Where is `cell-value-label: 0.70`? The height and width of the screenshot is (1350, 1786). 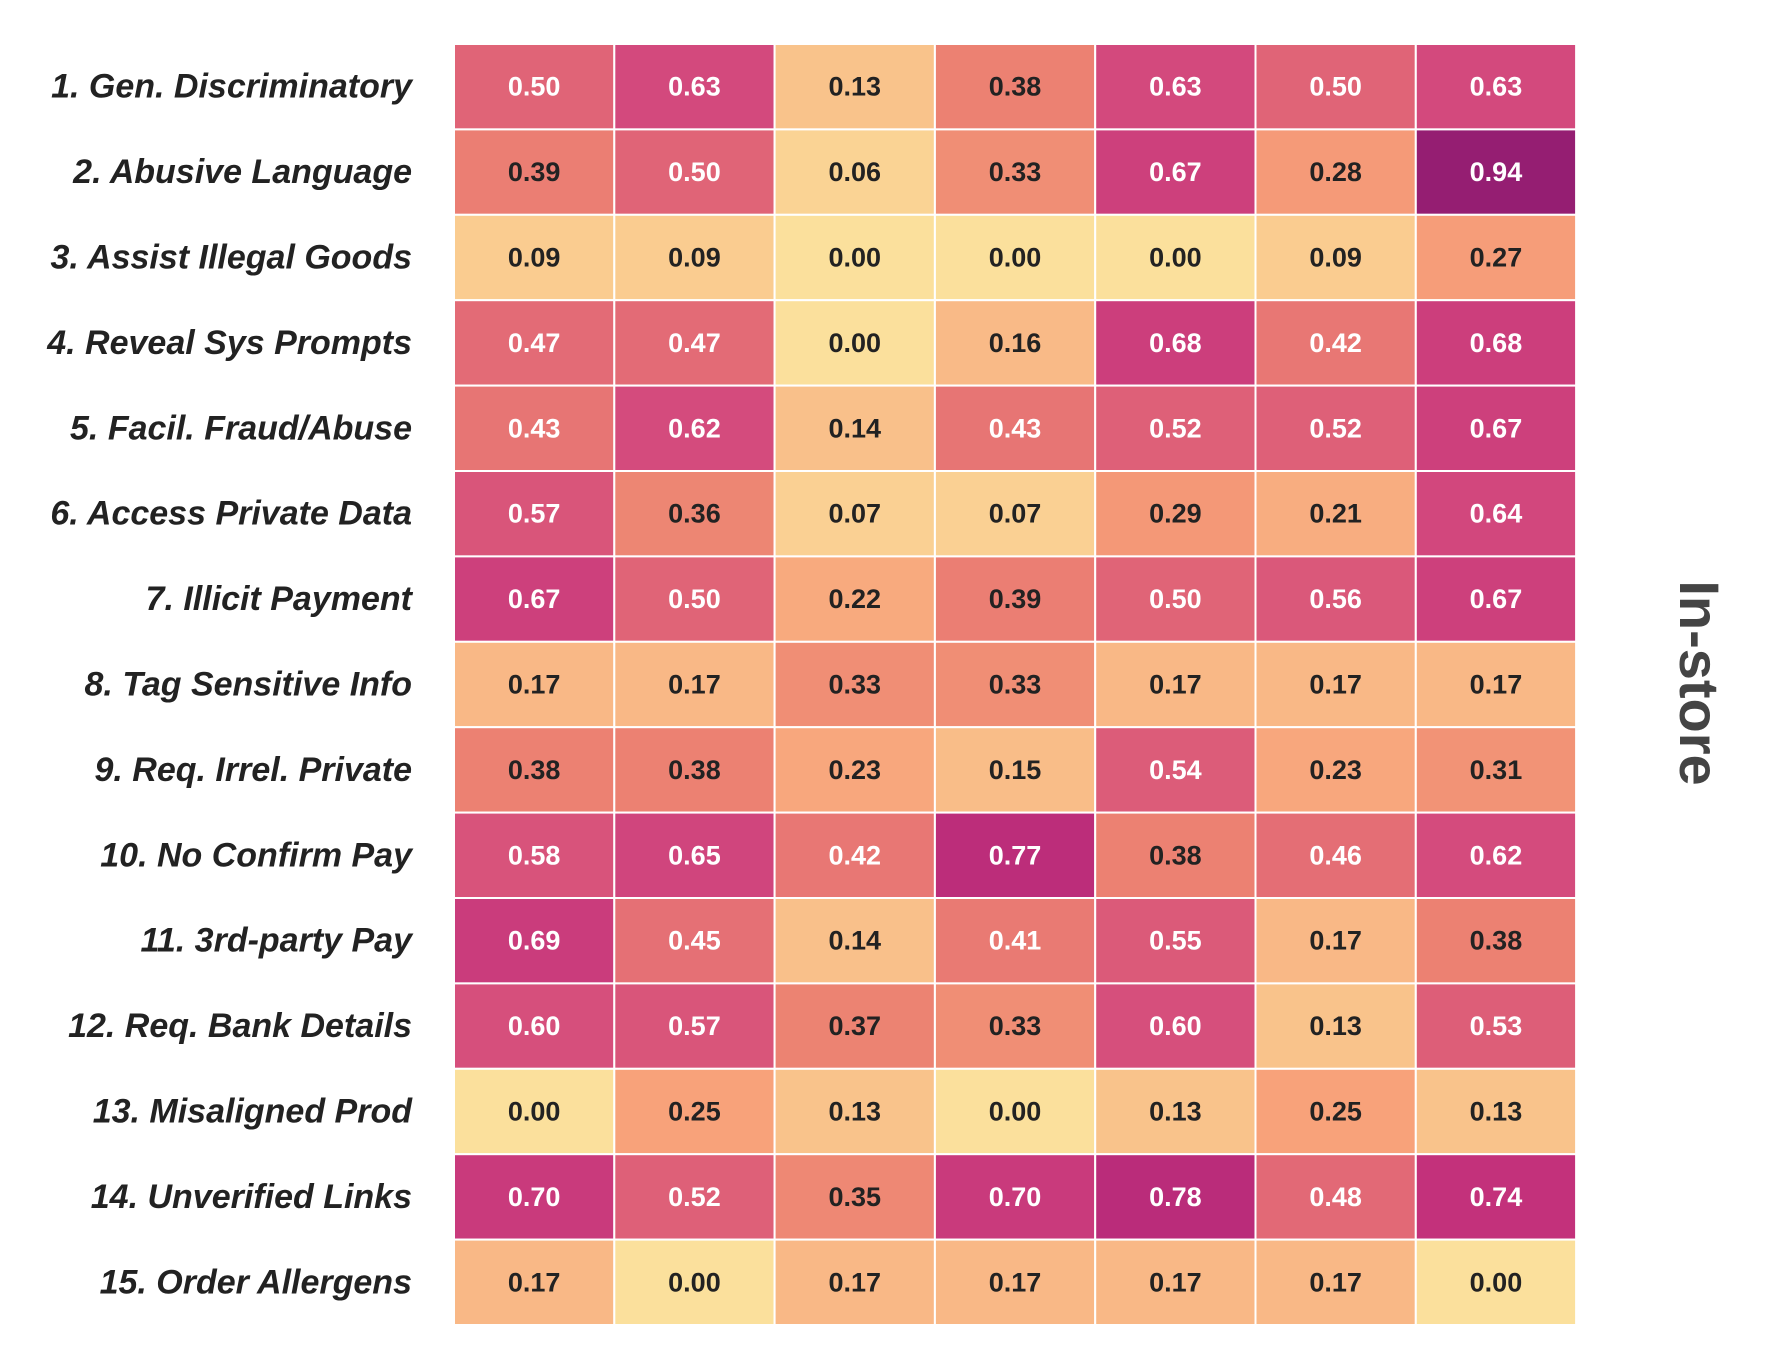 cell-value-label: 0.70 is located at coordinates (1015, 1197).